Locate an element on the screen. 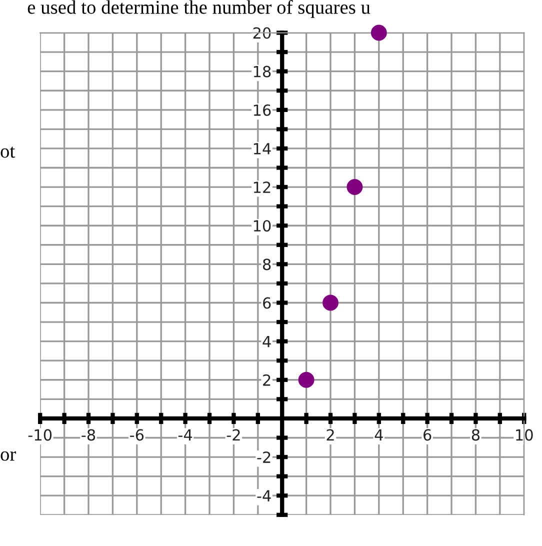 The height and width of the screenshot is (546, 542). y-tick-label: 6 is located at coordinates (267, 303).